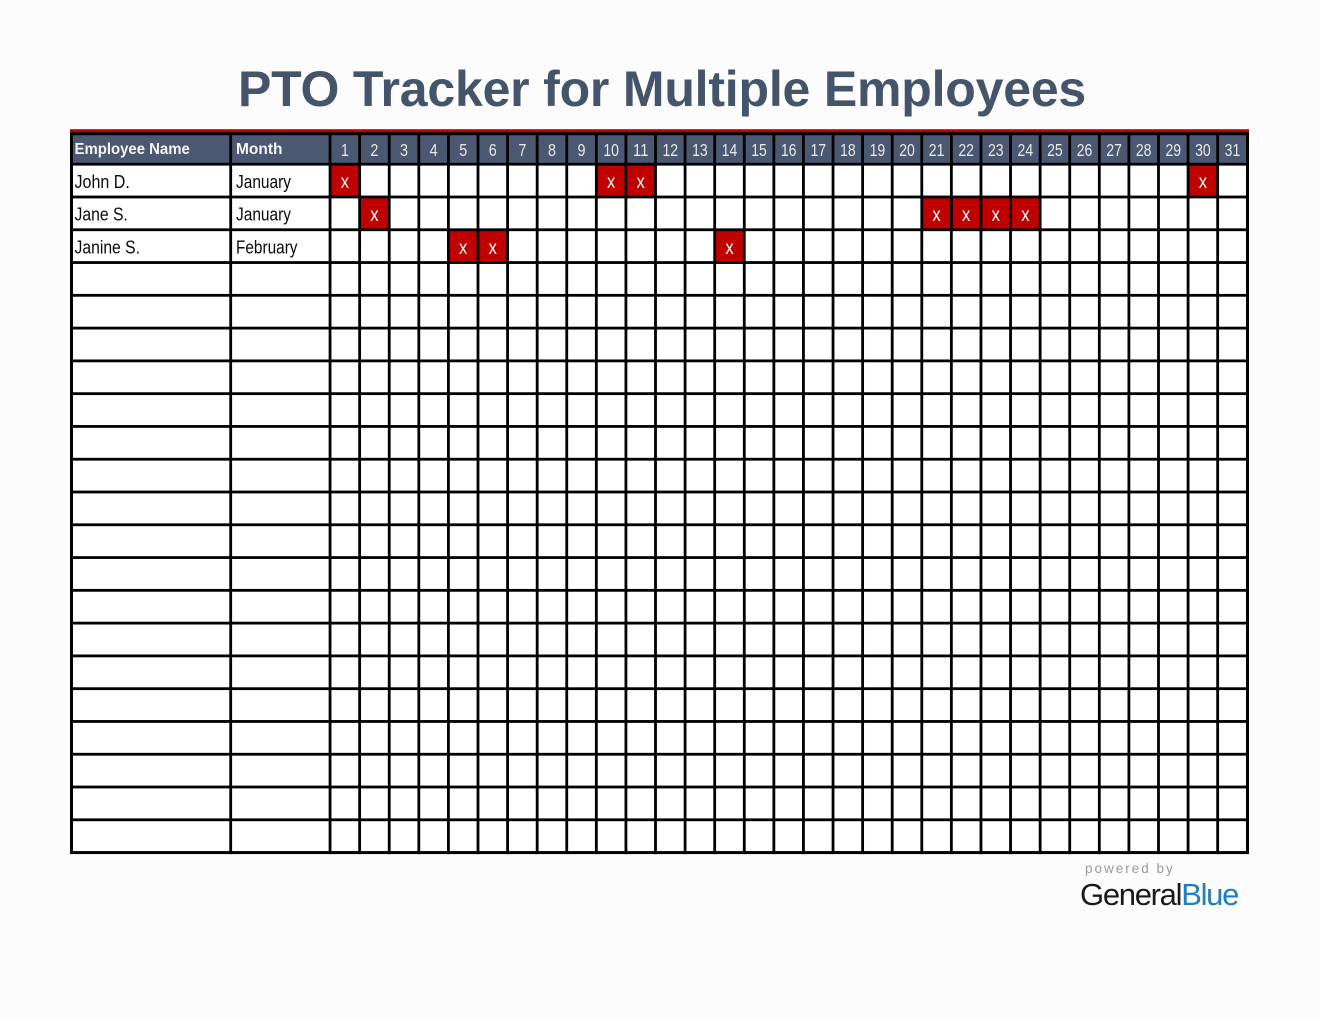 Image resolution: width=1320 pixels, height=1020 pixels. I want to click on svg-text: 24, so click(1026, 150).